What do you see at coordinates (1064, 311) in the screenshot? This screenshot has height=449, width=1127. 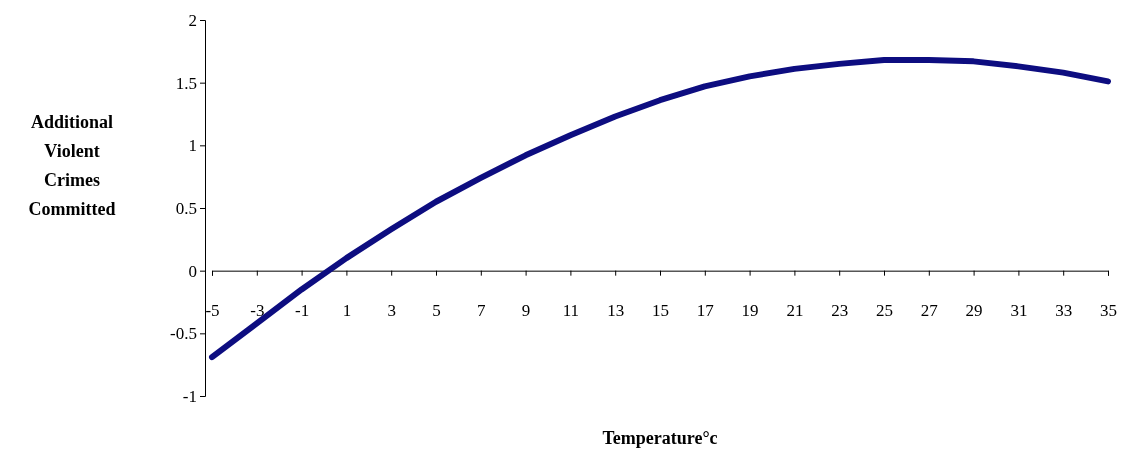 I see `x-tick-label: 33` at bounding box center [1064, 311].